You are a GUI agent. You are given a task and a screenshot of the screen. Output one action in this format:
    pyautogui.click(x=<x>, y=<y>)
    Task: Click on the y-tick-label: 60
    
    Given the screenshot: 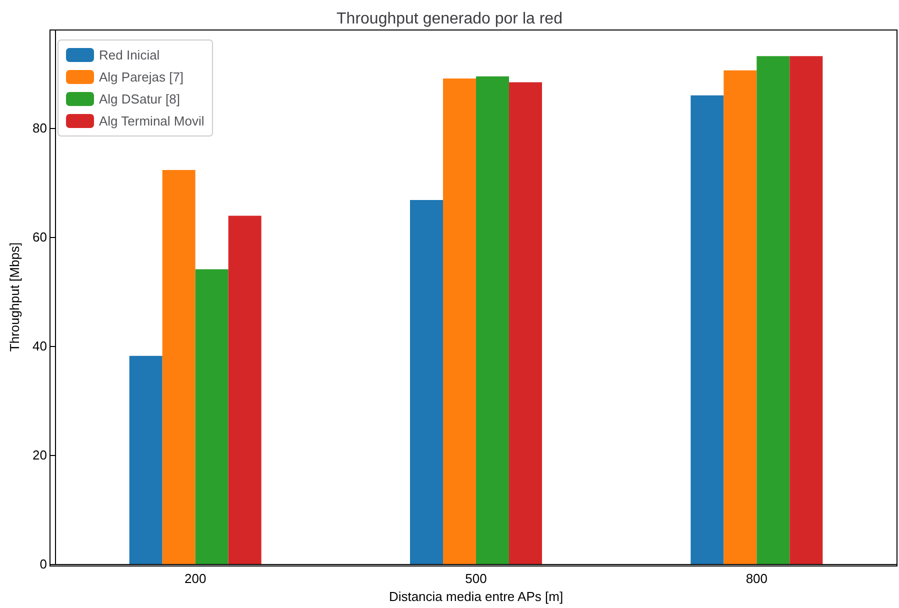 What is the action you would take?
    pyautogui.click(x=39, y=237)
    